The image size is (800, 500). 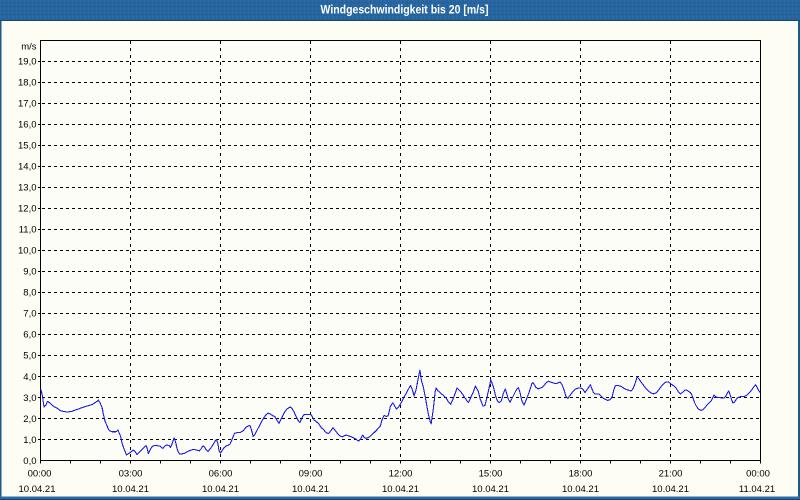 I want to click on svg-text: 6,0, so click(x=29, y=335).